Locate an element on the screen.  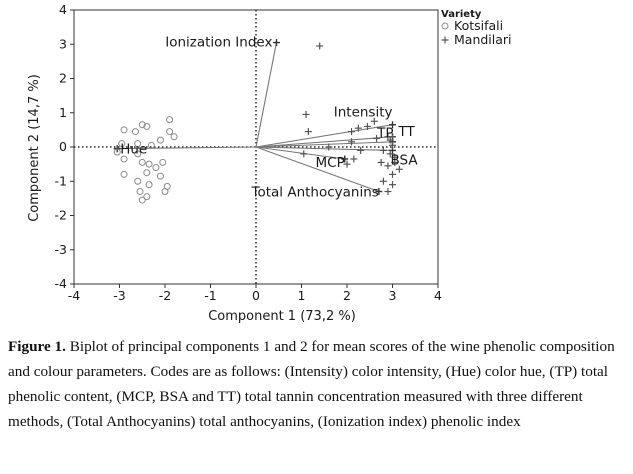
x-tick-label: 3 is located at coordinates (393, 295).